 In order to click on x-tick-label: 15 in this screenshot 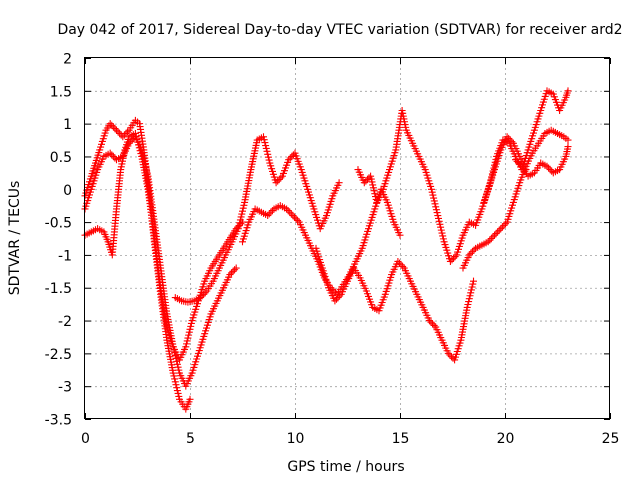, I will do `click(401, 439)`.